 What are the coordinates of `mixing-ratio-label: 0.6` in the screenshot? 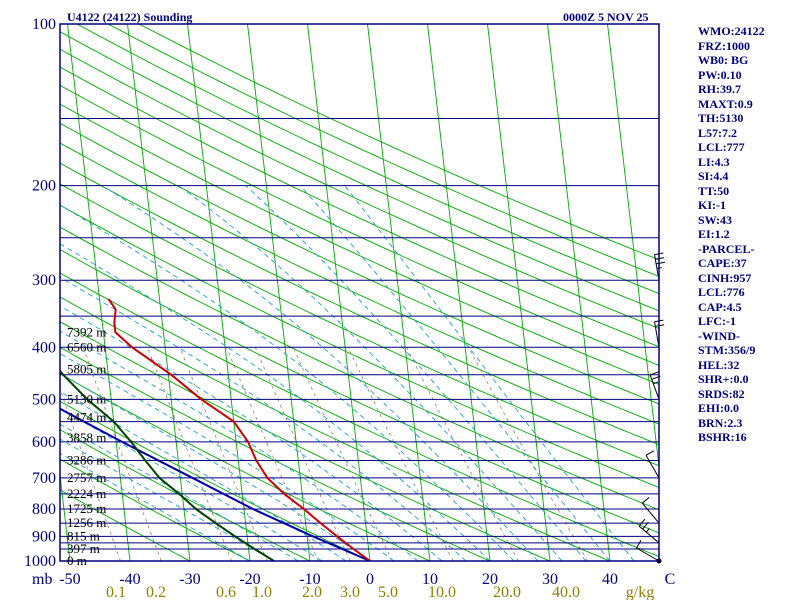 It's located at (226, 592).